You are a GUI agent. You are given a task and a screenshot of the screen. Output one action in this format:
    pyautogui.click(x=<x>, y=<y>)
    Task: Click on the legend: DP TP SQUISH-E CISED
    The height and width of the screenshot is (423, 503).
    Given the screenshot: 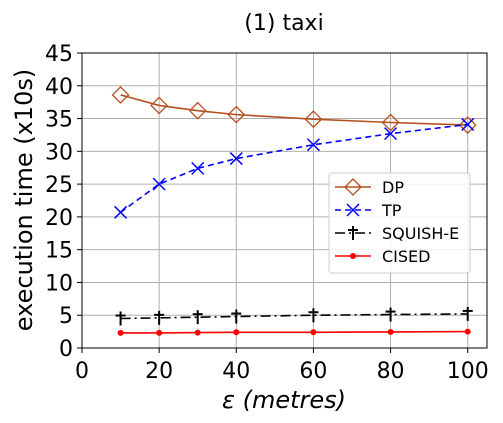 What is the action you would take?
    pyautogui.click(x=399, y=223)
    